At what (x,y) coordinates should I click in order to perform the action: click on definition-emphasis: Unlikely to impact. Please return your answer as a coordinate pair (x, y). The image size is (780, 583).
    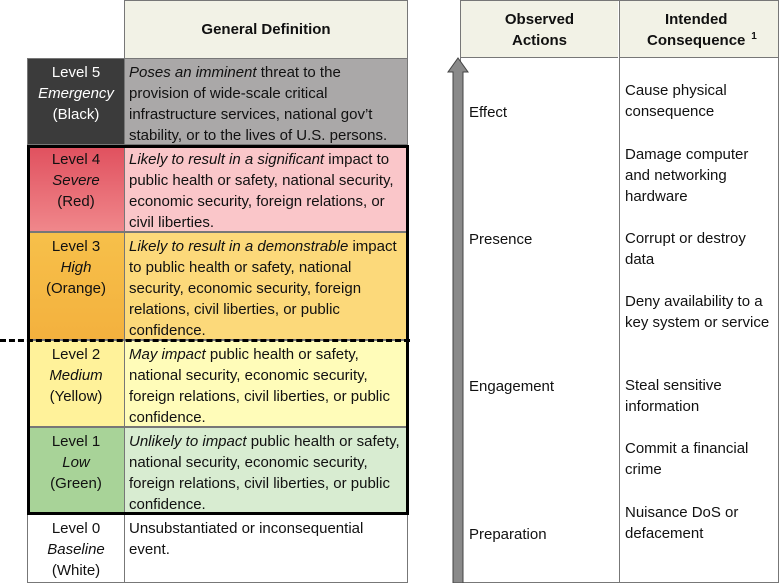
    Looking at the image, I should click on (188, 441).